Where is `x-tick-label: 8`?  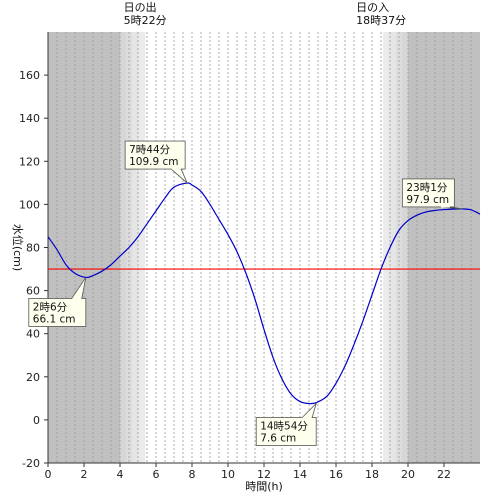 x-tick-label: 8 is located at coordinates (192, 474).